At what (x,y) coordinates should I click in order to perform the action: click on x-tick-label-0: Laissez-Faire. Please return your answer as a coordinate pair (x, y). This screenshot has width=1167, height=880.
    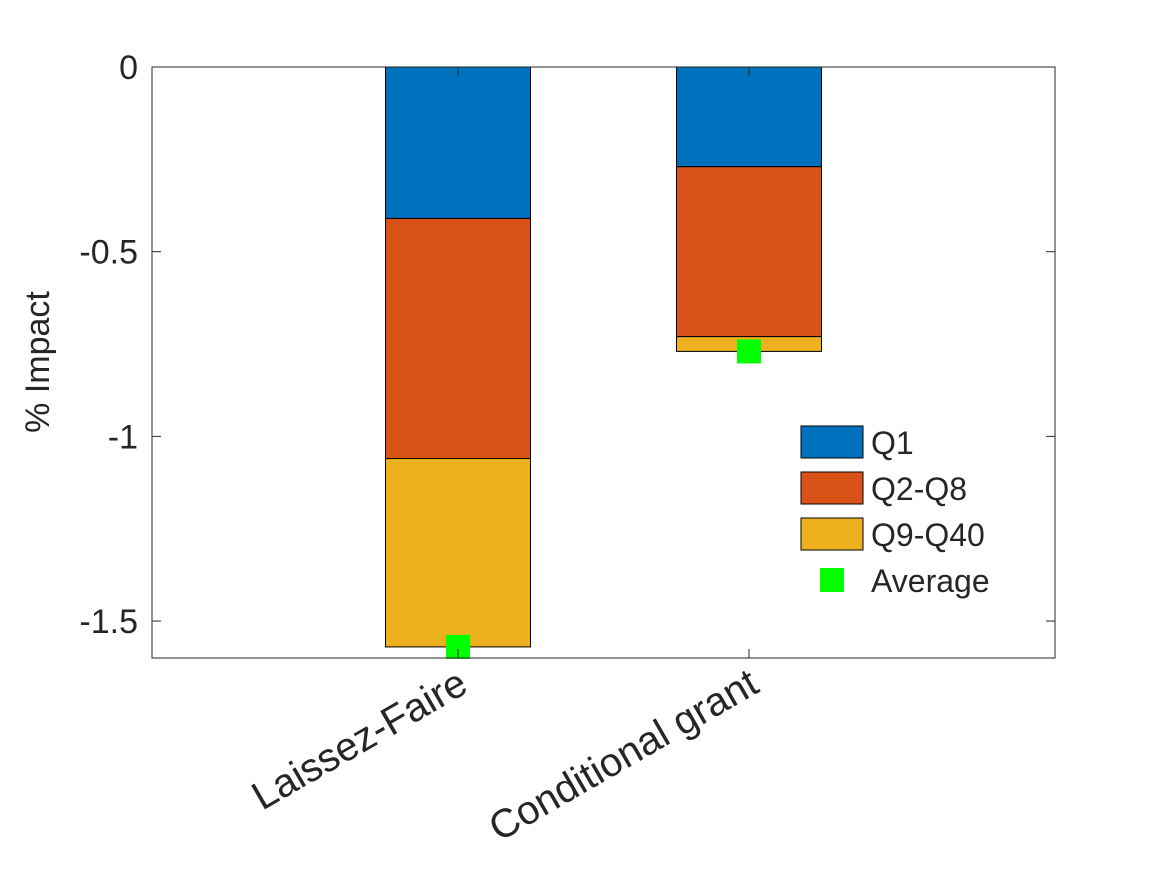
    Looking at the image, I should click on (360, 740).